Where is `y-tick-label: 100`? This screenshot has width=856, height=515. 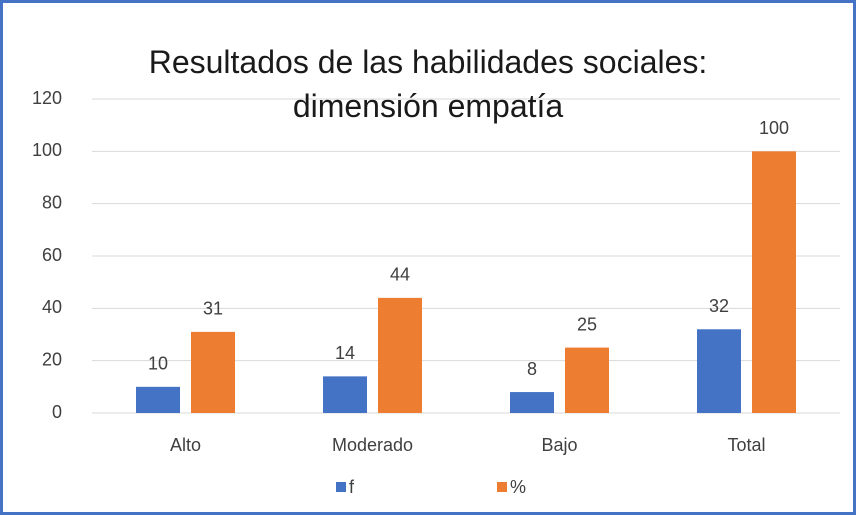
y-tick-label: 100 is located at coordinates (47, 150).